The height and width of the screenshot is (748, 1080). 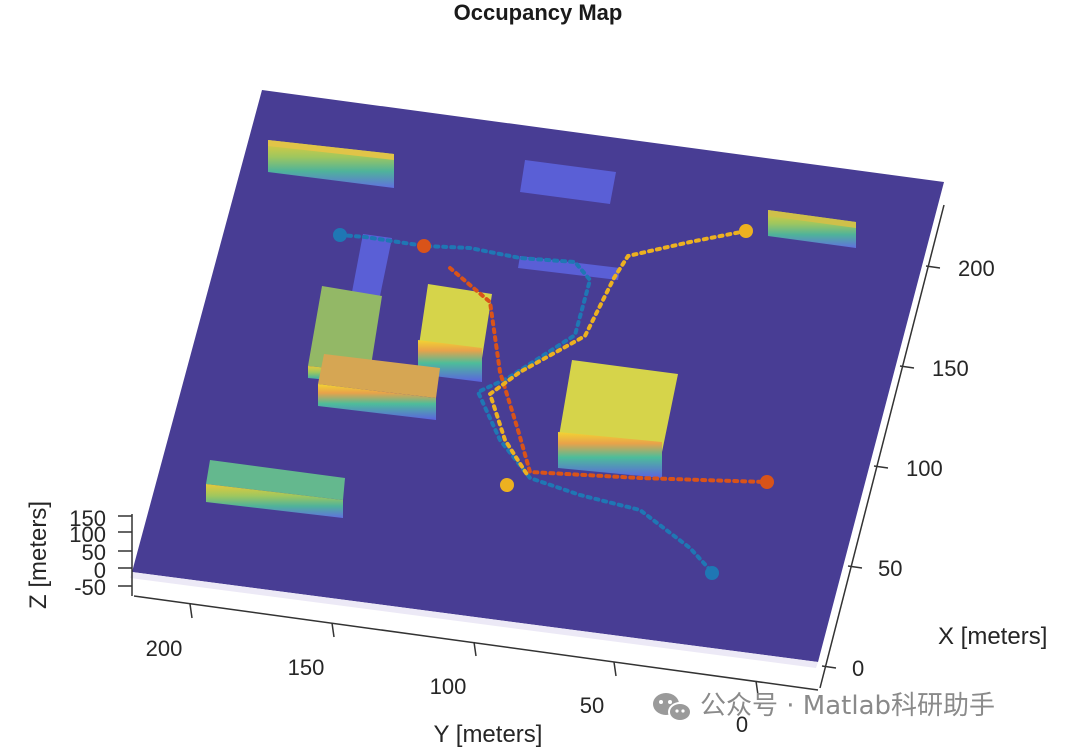 What do you see at coordinates (38, 555) in the screenshot?
I see `z-axis-label: Z [meters]` at bounding box center [38, 555].